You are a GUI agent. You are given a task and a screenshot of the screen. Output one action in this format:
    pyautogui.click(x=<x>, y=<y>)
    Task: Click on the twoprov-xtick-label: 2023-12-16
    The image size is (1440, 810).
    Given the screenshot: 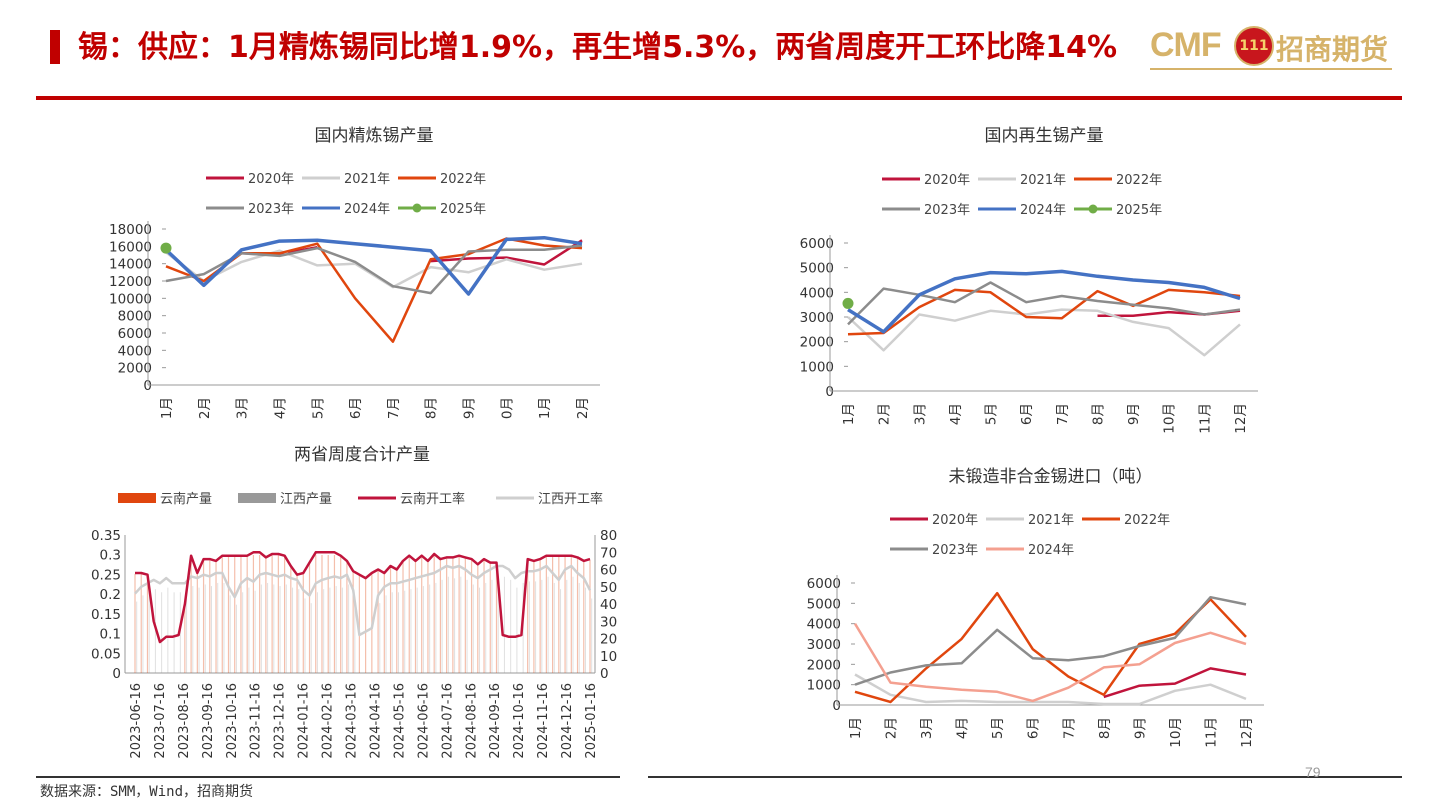 What is the action you would take?
    pyautogui.click(x=280, y=721)
    